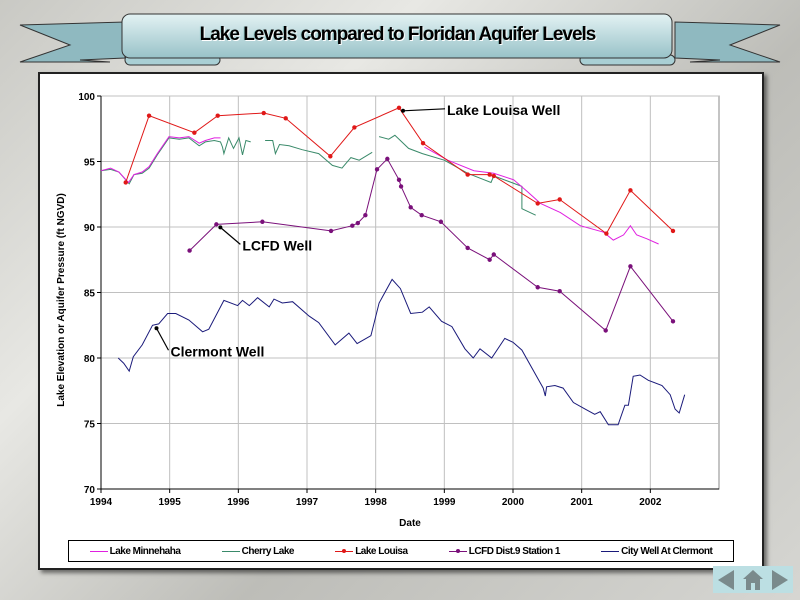 Image resolution: width=800 pixels, height=600 pixels. I want to click on series-line-louisa, so click(399, 171).